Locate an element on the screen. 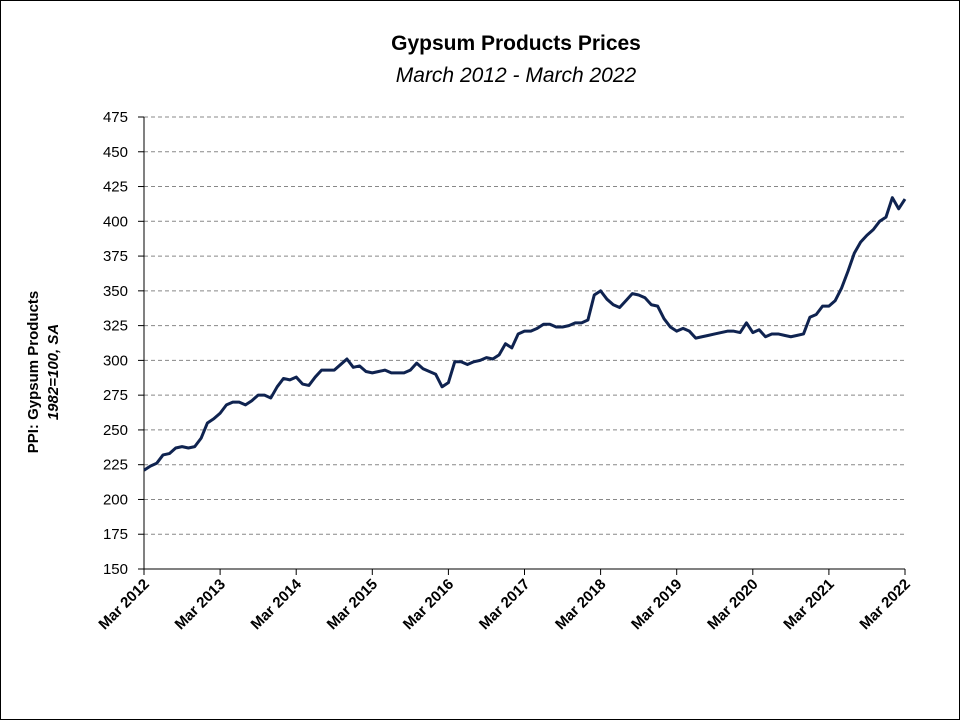  y-axis-label: PPI: Gypsum Products is located at coordinates (33, 372).